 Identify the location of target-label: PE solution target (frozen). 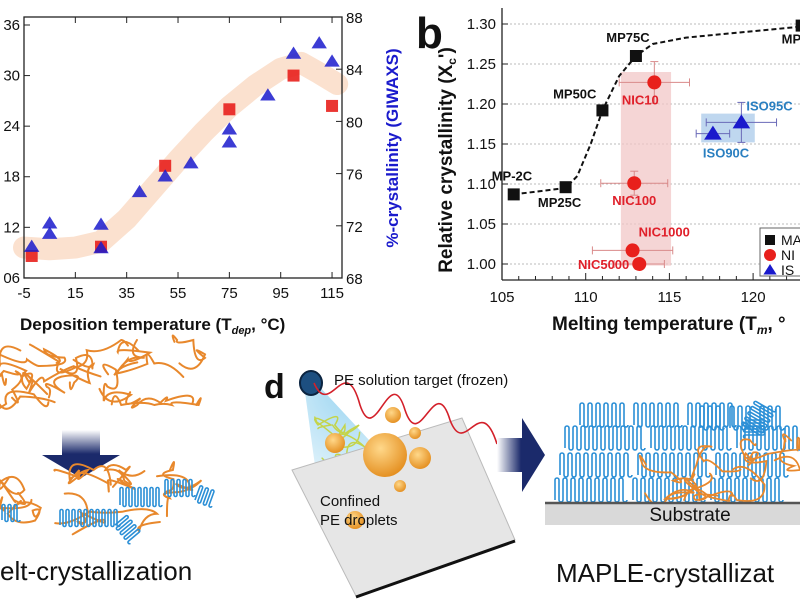
(421, 380).